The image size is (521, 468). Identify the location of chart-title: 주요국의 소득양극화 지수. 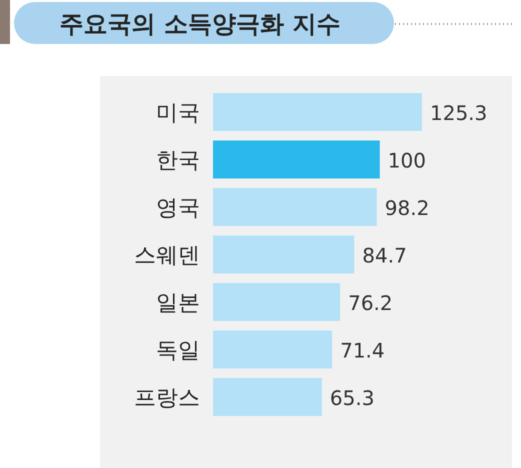
(200, 24).